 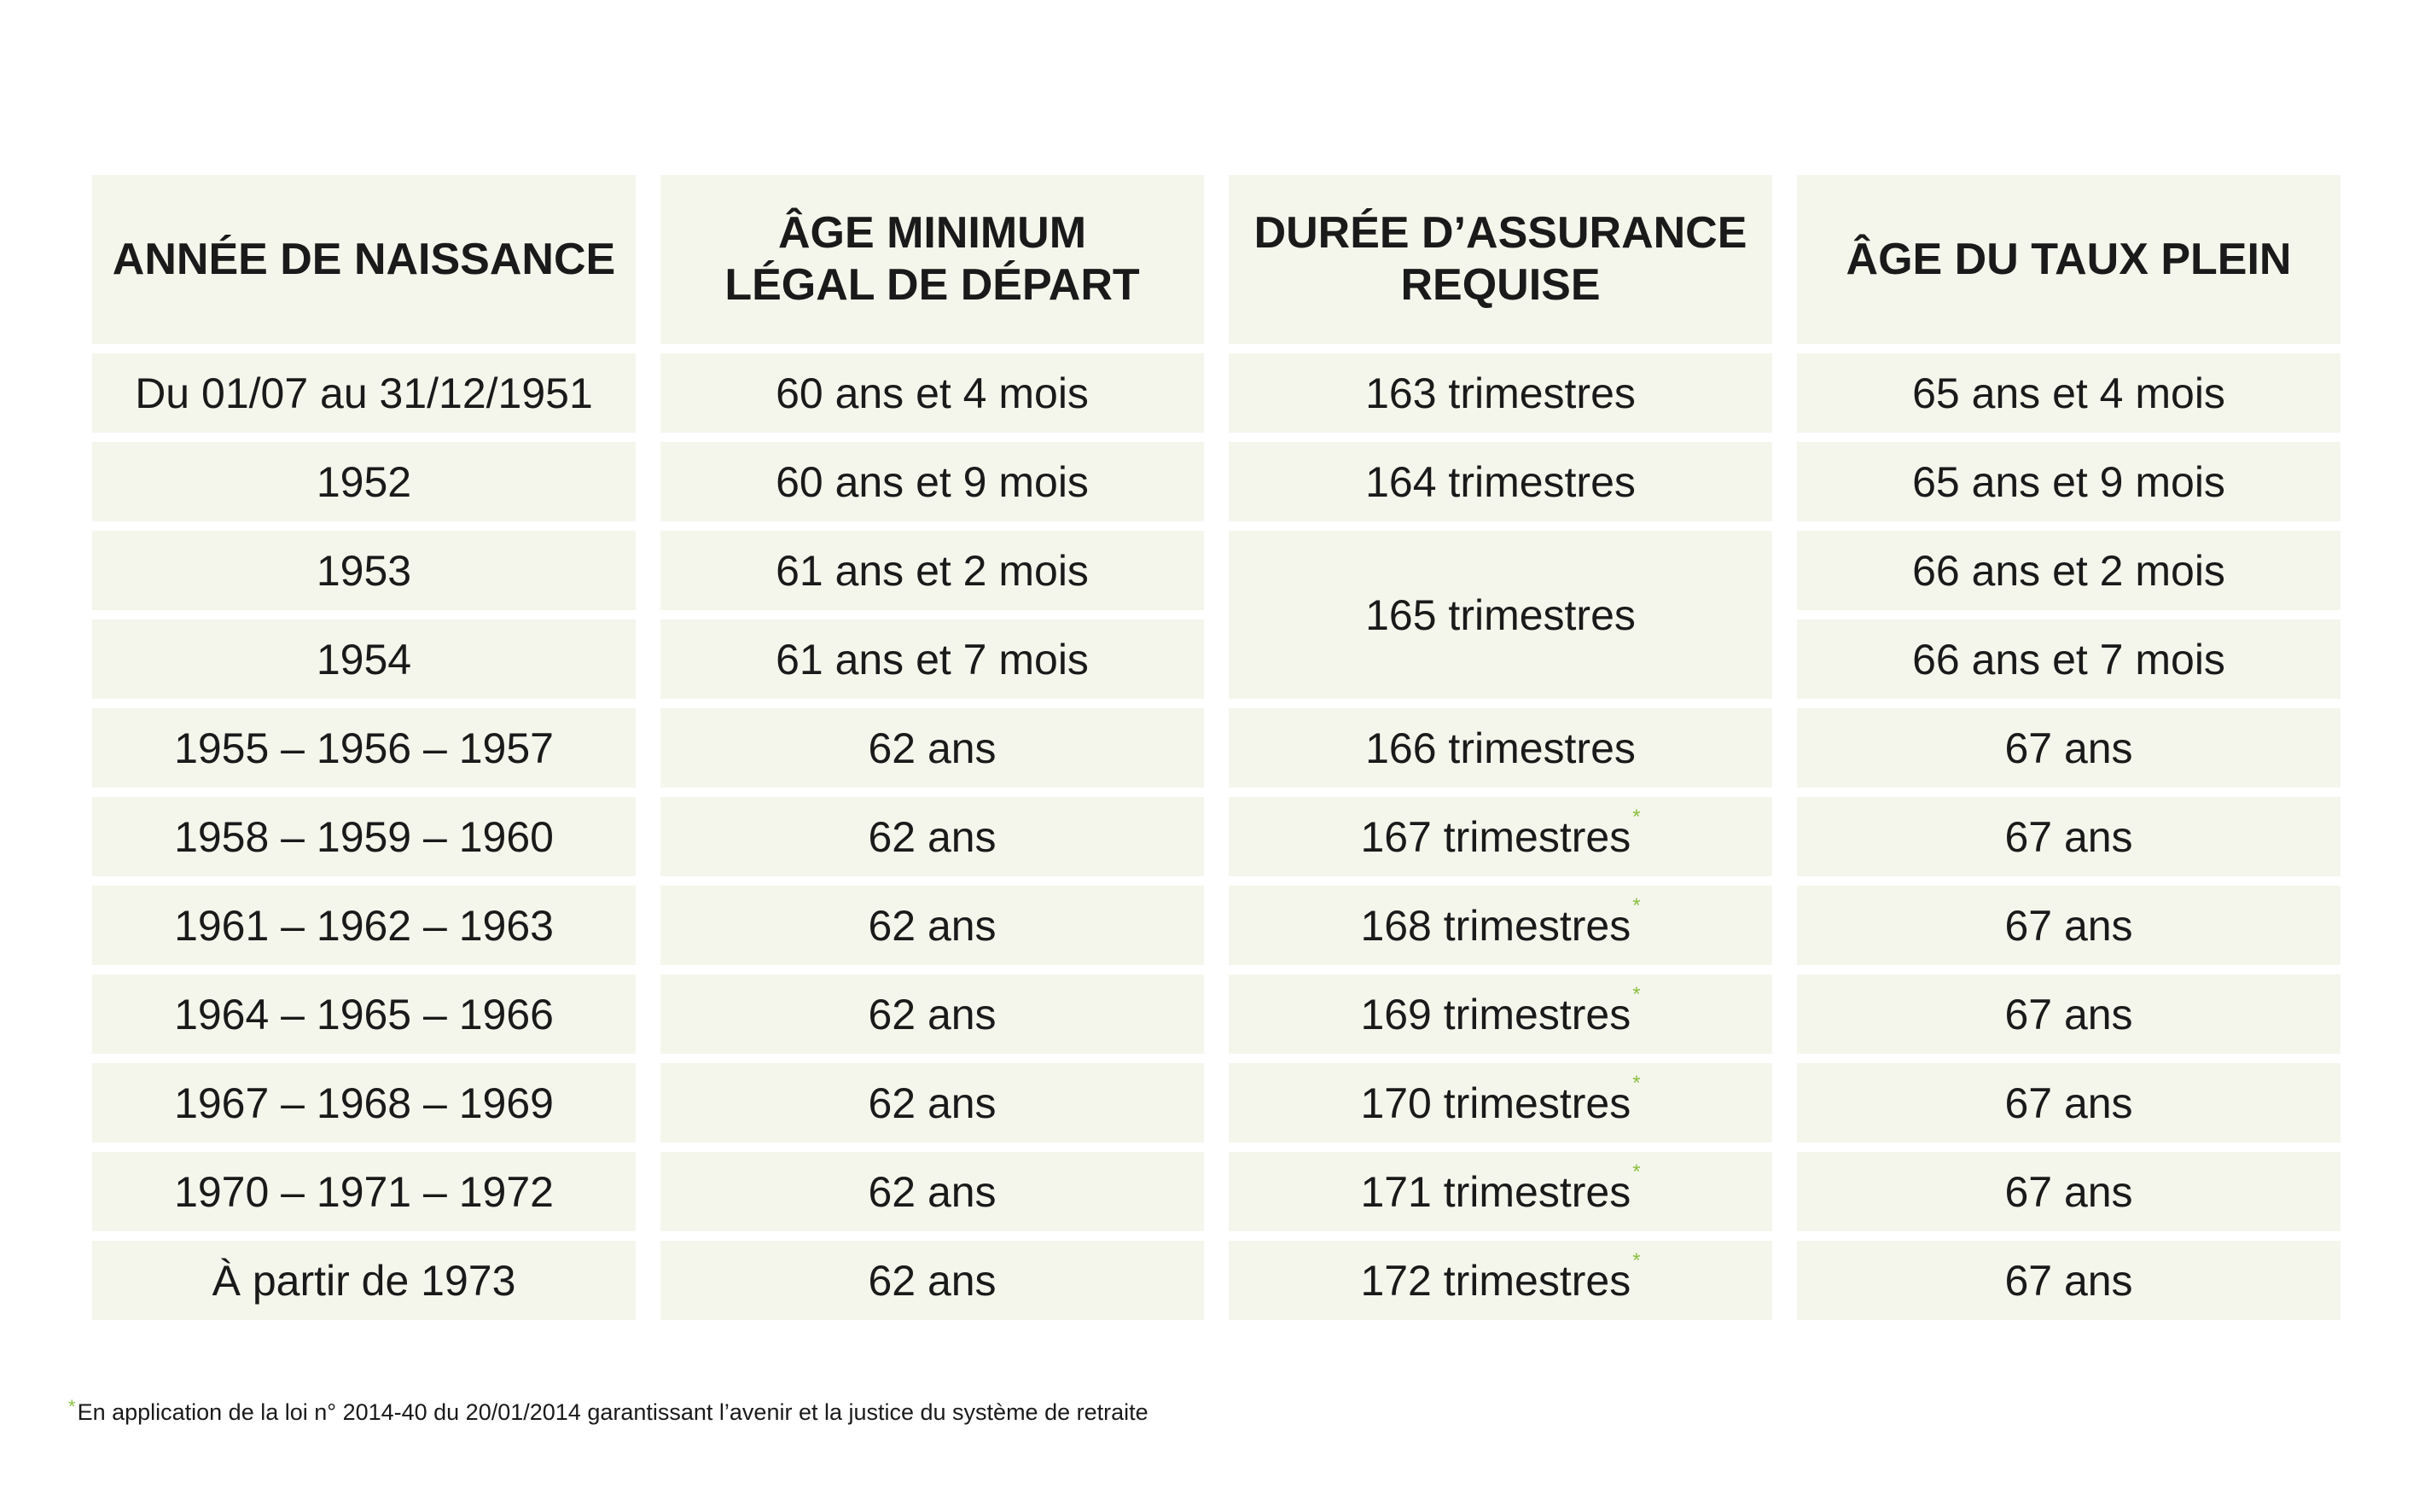 What do you see at coordinates (932, 285) in the screenshot?
I see `header-label-line2: LÉGAL DE DÉPART` at bounding box center [932, 285].